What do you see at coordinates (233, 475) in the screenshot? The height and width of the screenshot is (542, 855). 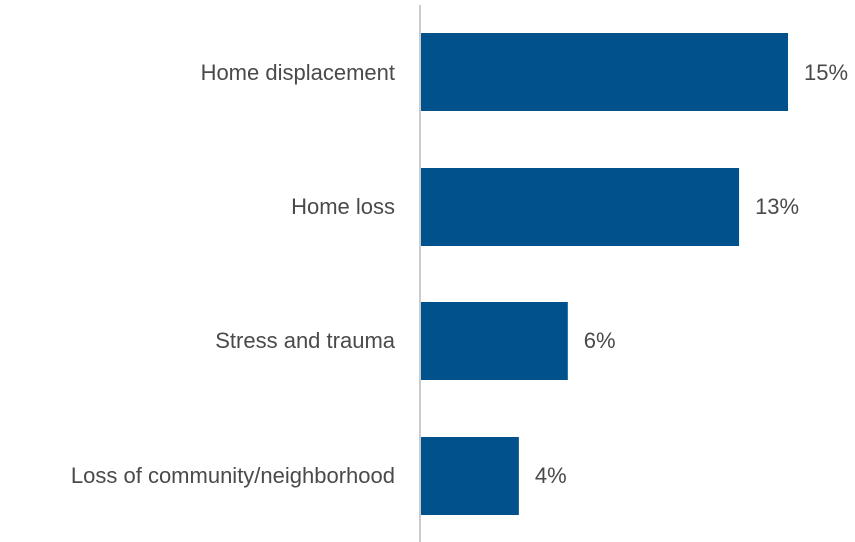 I see `category-label: Loss of community/neighborhood` at bounding box center [233, 475].